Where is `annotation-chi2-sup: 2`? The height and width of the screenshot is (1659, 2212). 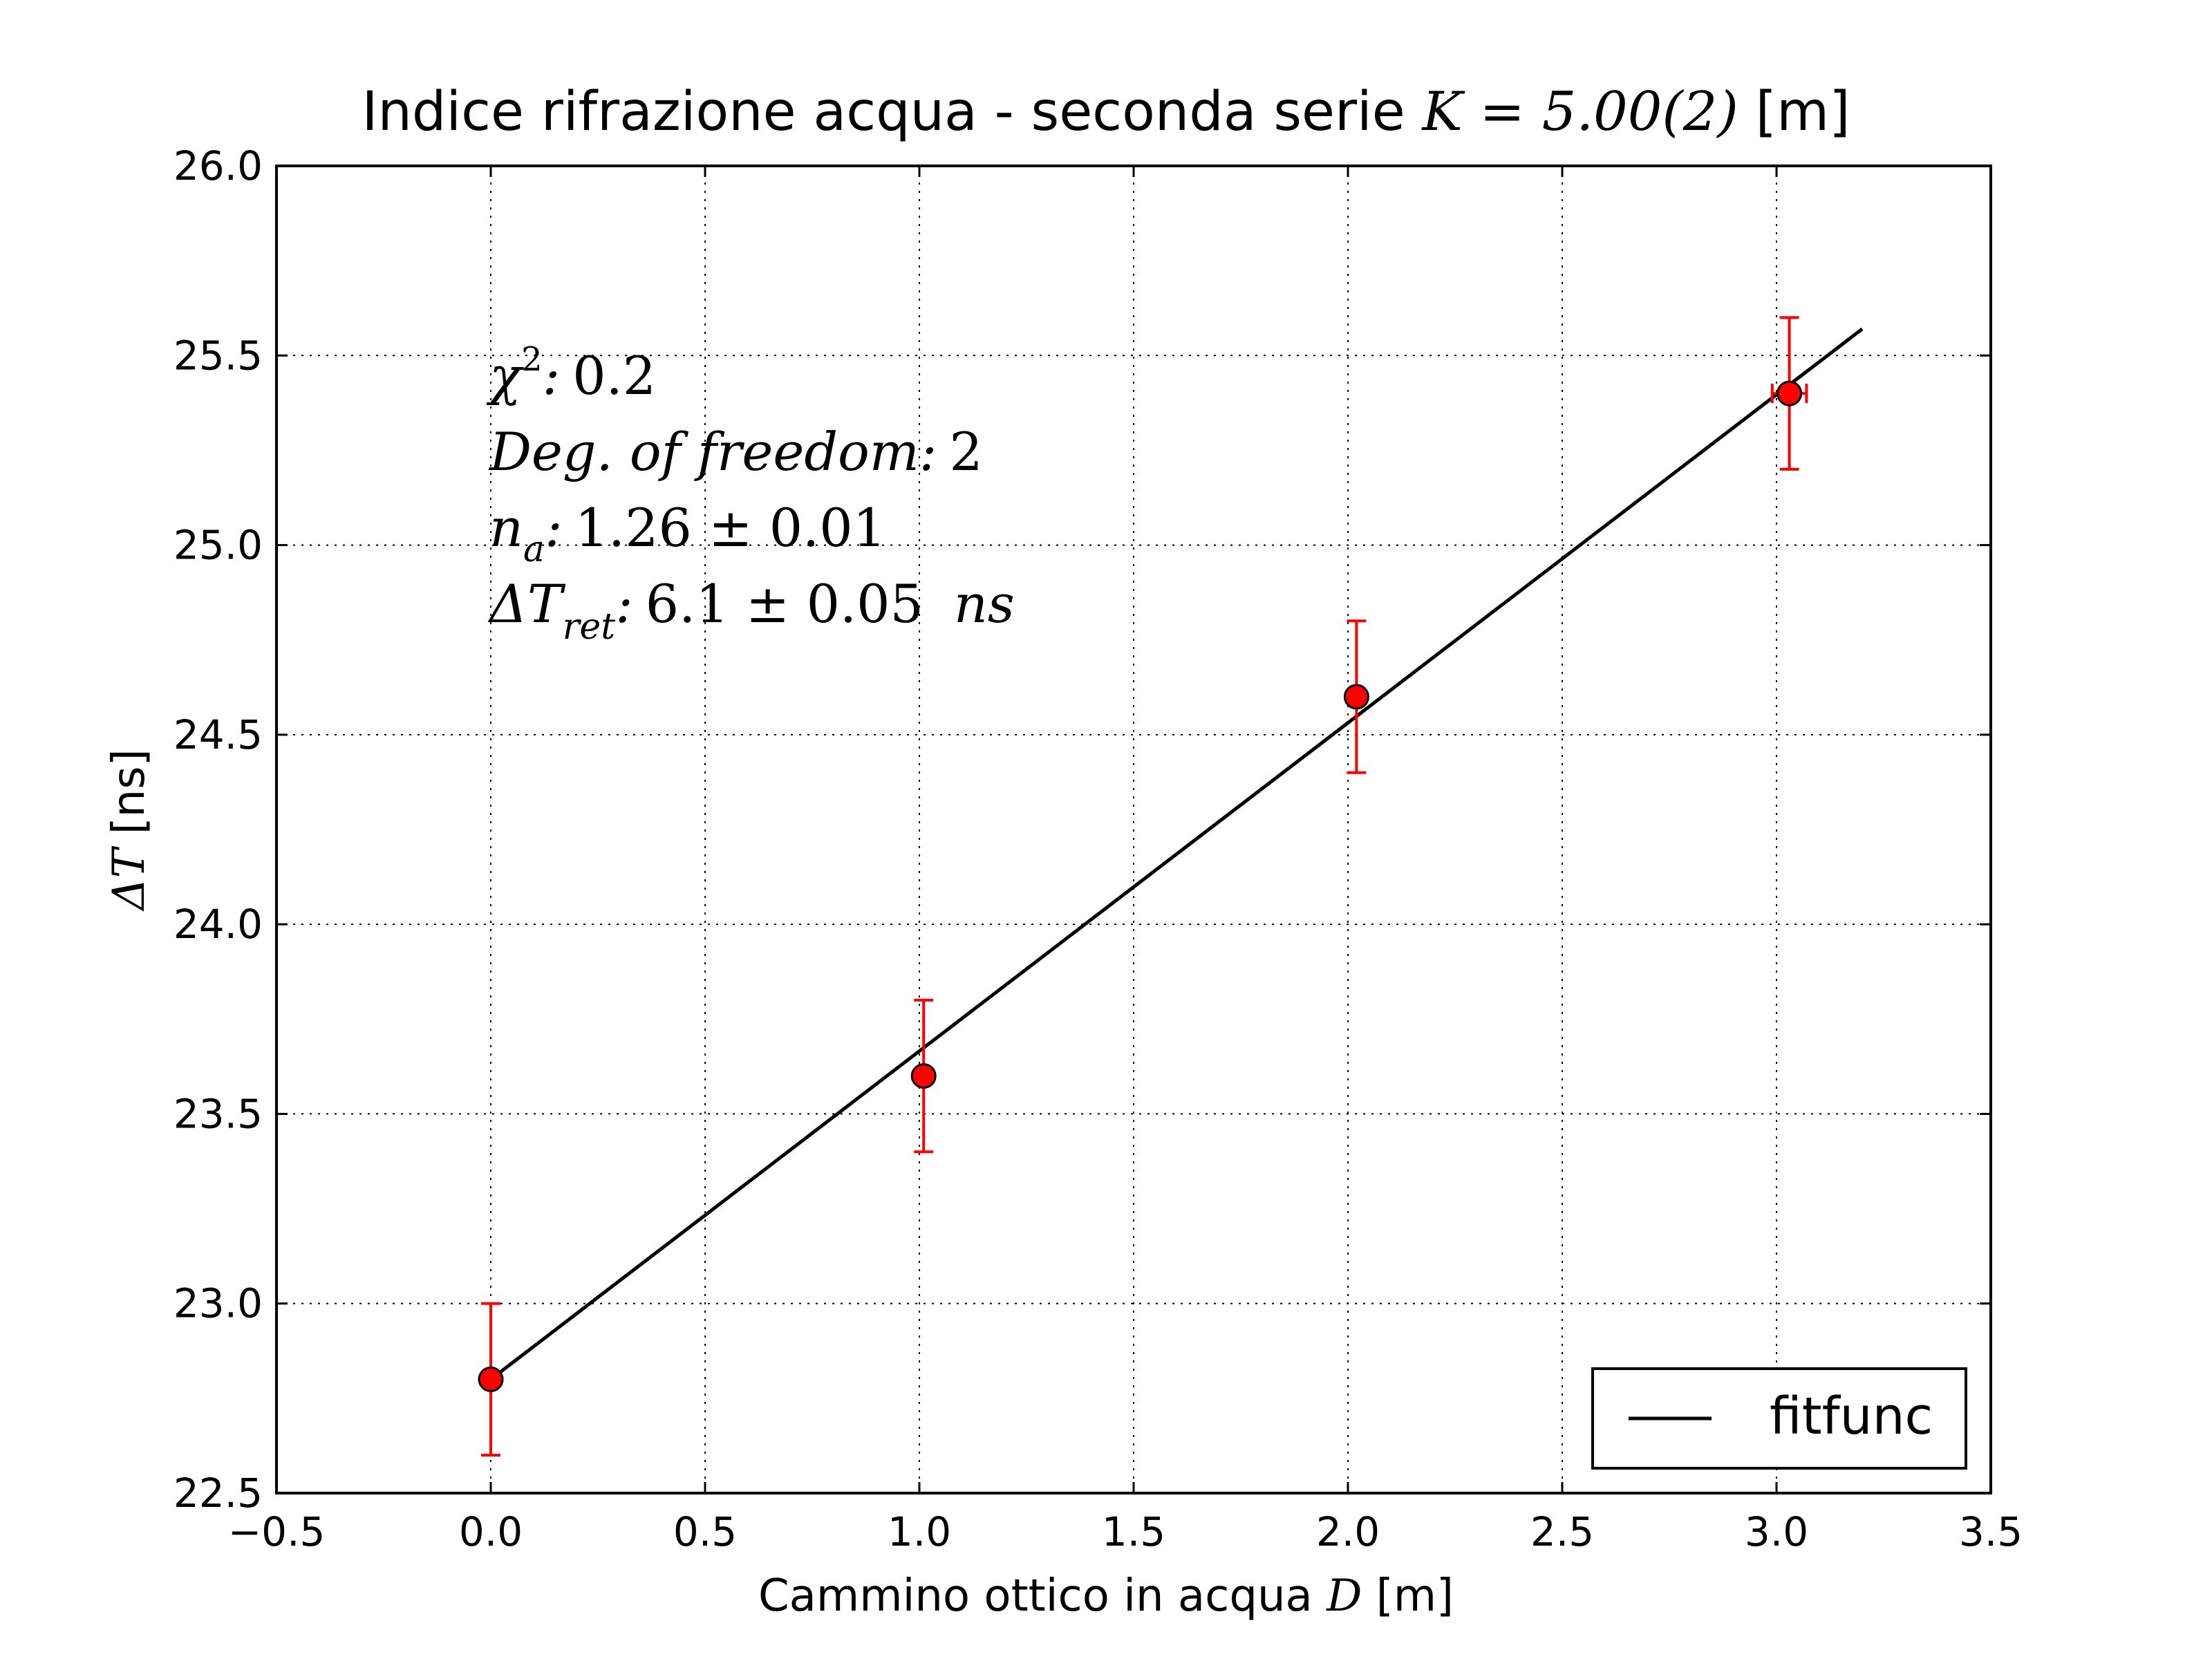
annotation-chi2-sup: 2 is located at coordinates (532, 359).